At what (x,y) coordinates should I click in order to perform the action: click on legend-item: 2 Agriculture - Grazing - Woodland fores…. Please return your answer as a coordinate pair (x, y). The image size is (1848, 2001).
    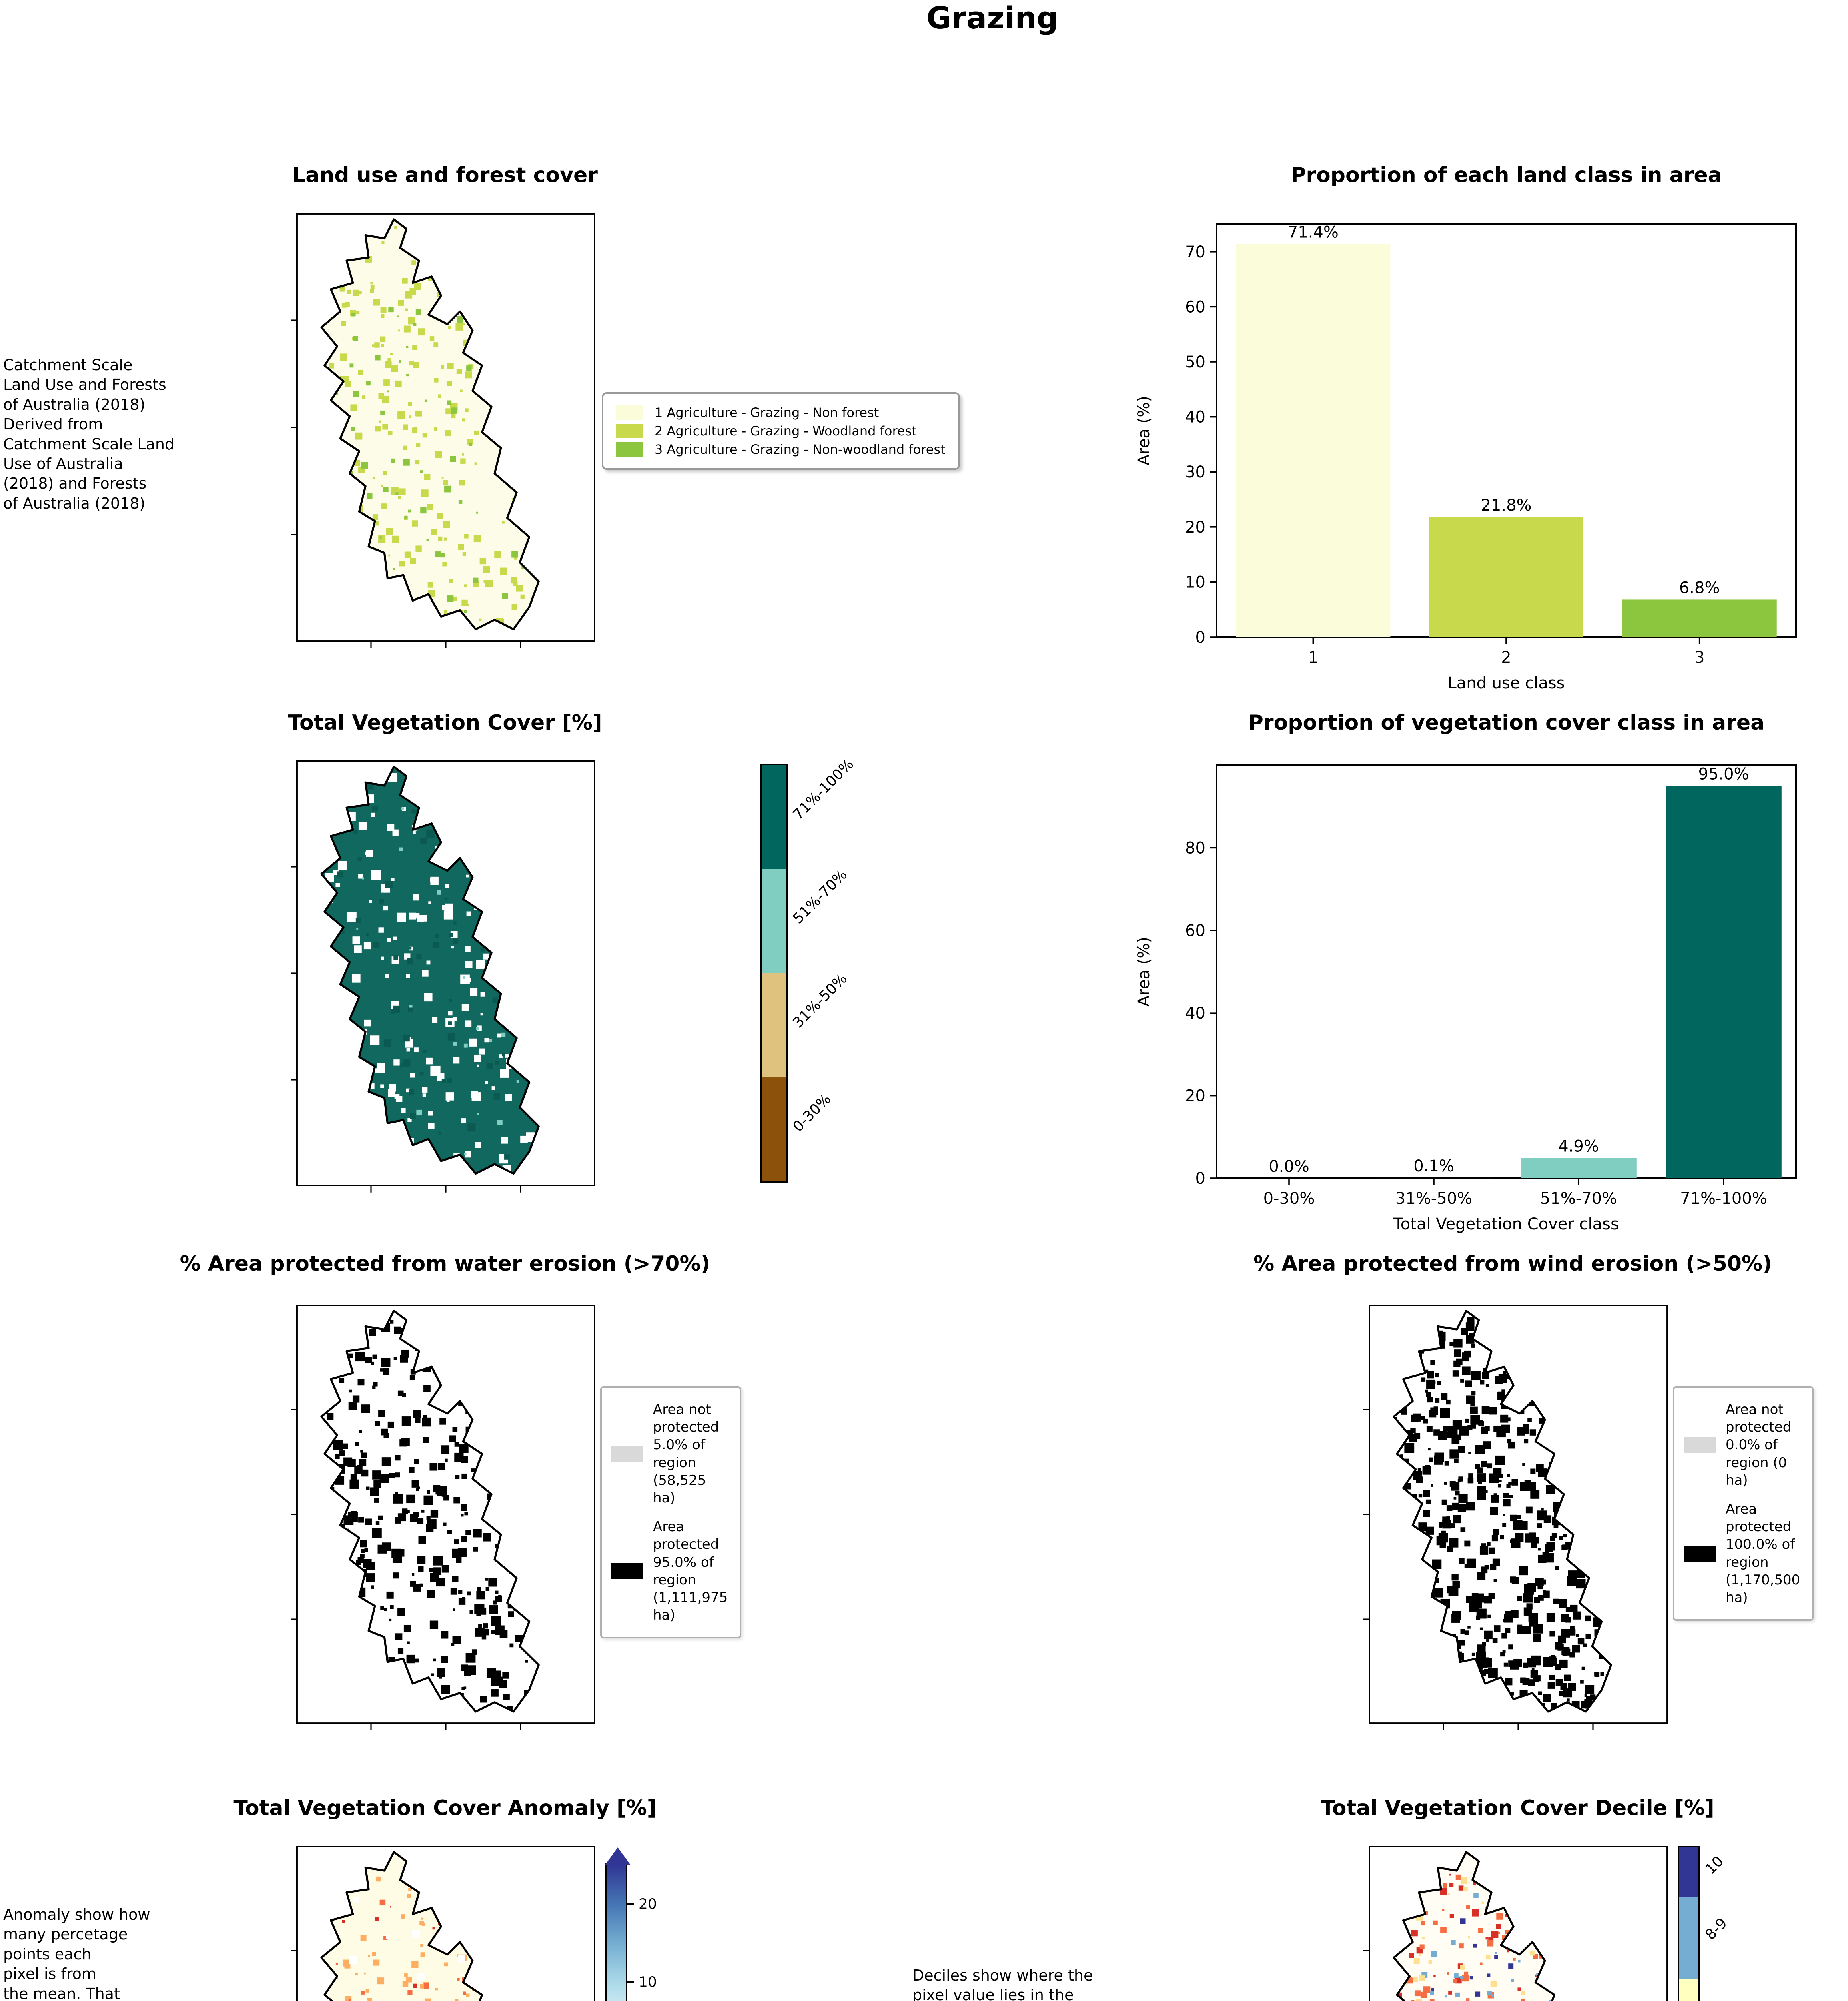
    Looking at the image, I should click on (781, 431).